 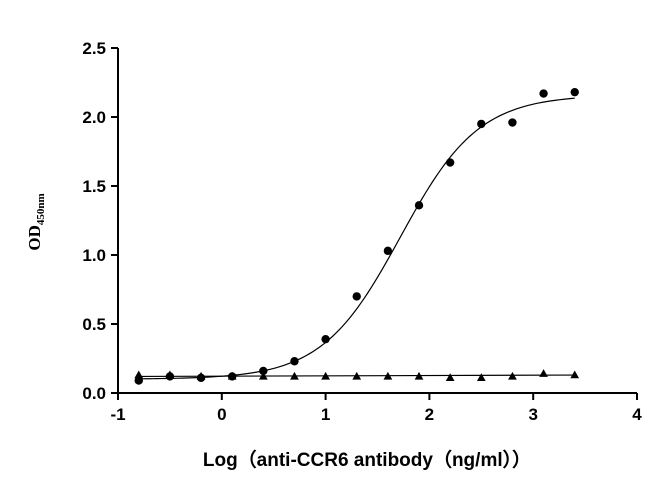 What do you see at coordinates (94, 255) in the screenshot?
I see `y-tick-label: 1.0` at bounding box center [94, 255].